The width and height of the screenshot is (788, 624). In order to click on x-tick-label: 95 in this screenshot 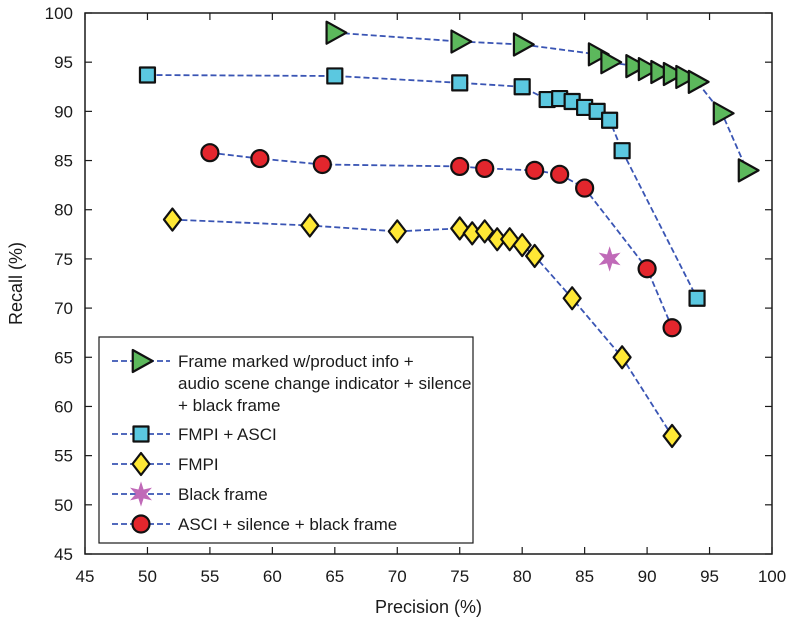, I will do `click(709, 576)`.